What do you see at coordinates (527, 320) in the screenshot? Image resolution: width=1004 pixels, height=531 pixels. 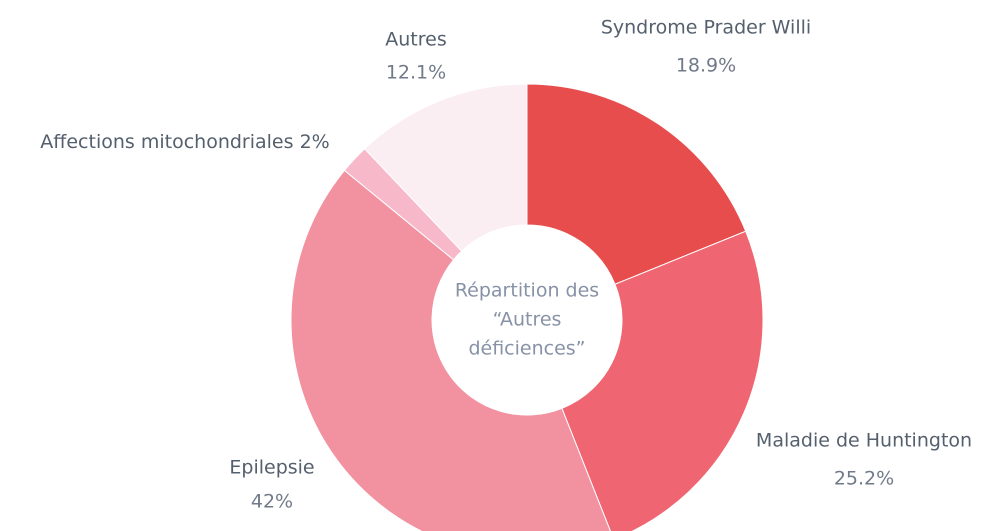 I see `center-text: “Autres` at bounding box center [527, 320].